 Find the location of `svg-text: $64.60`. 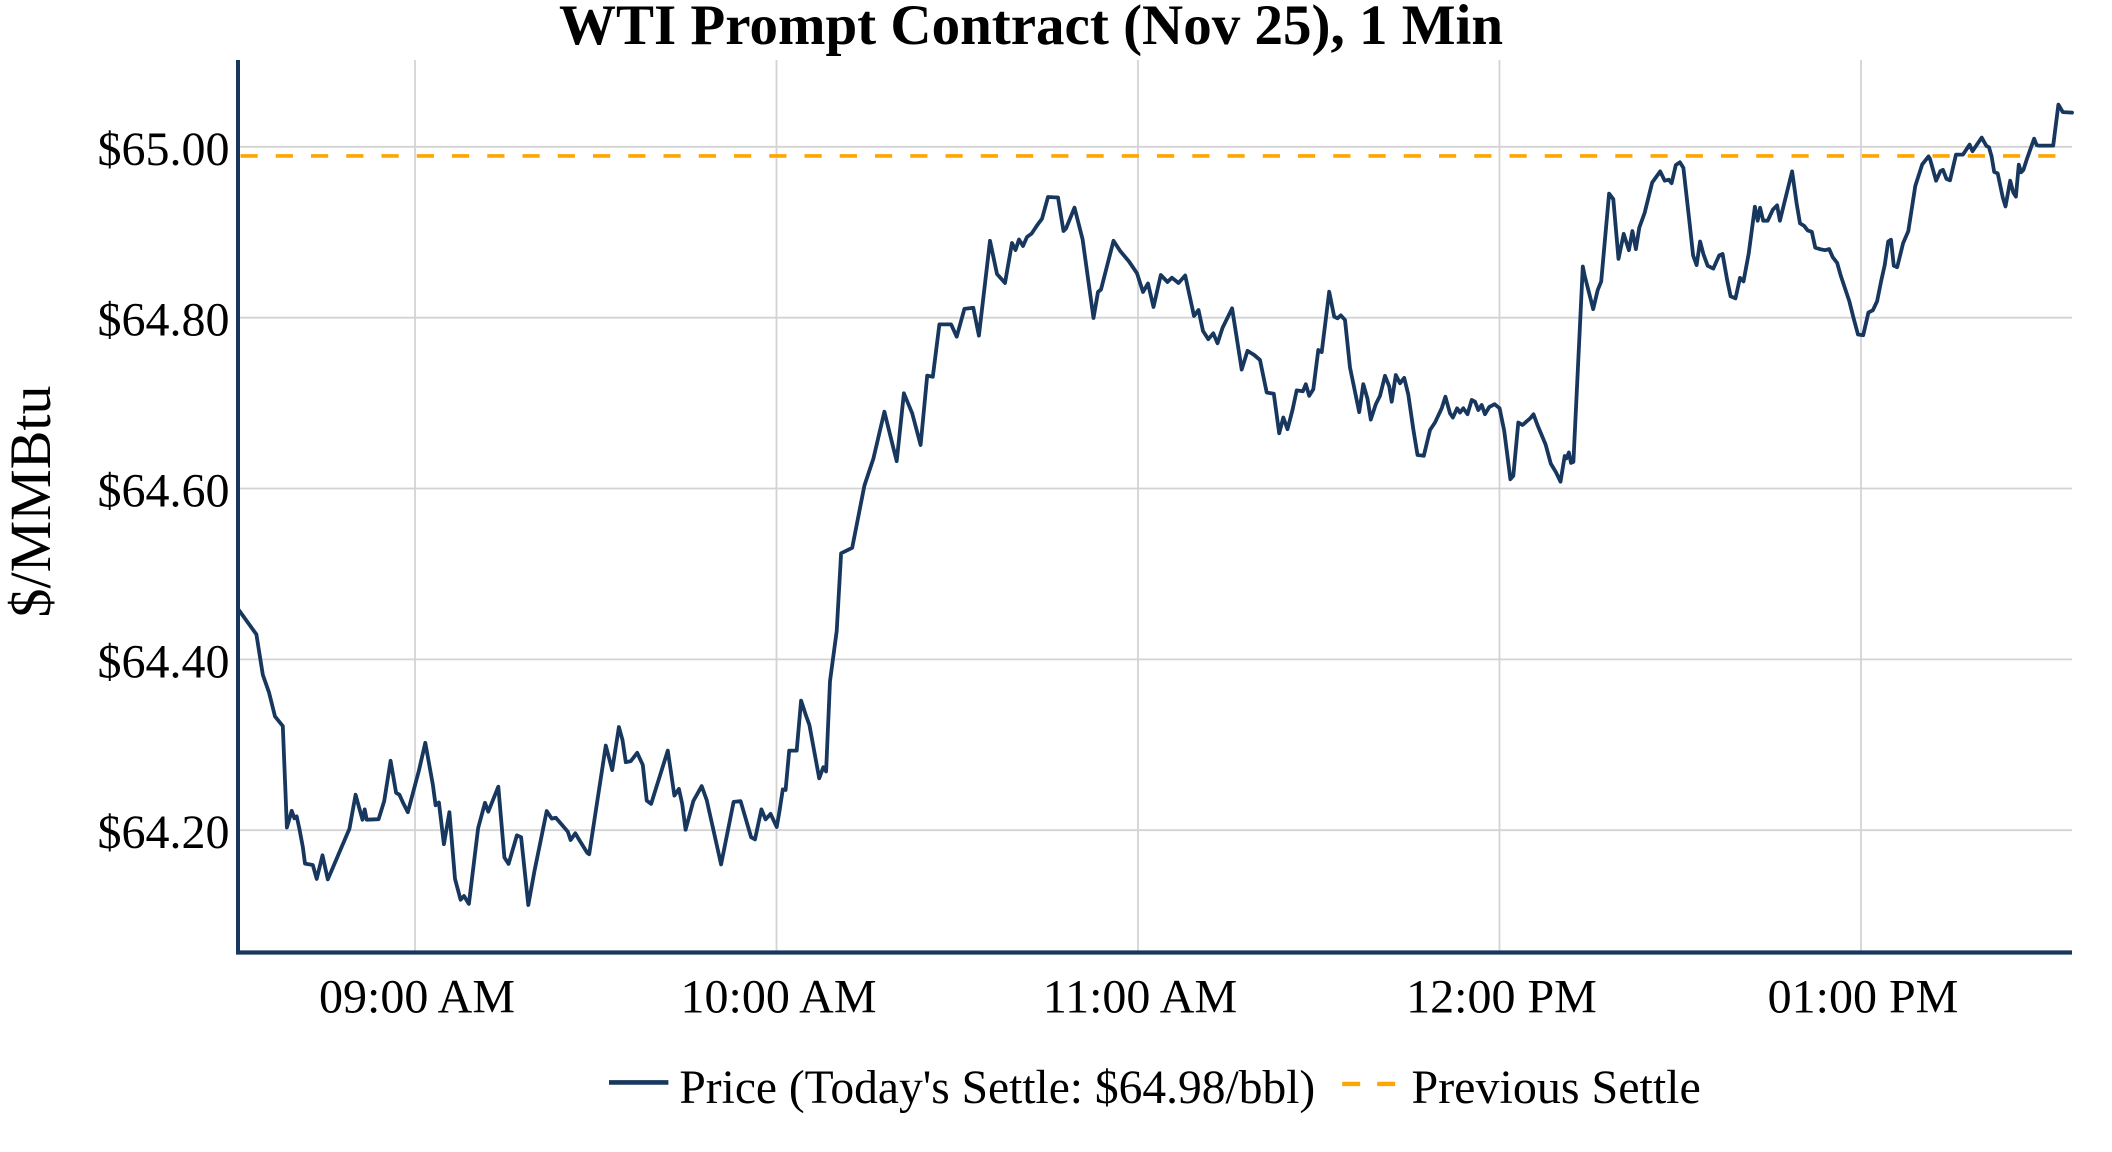

svg-text: $64.60 is located at coordinates (164, 491).